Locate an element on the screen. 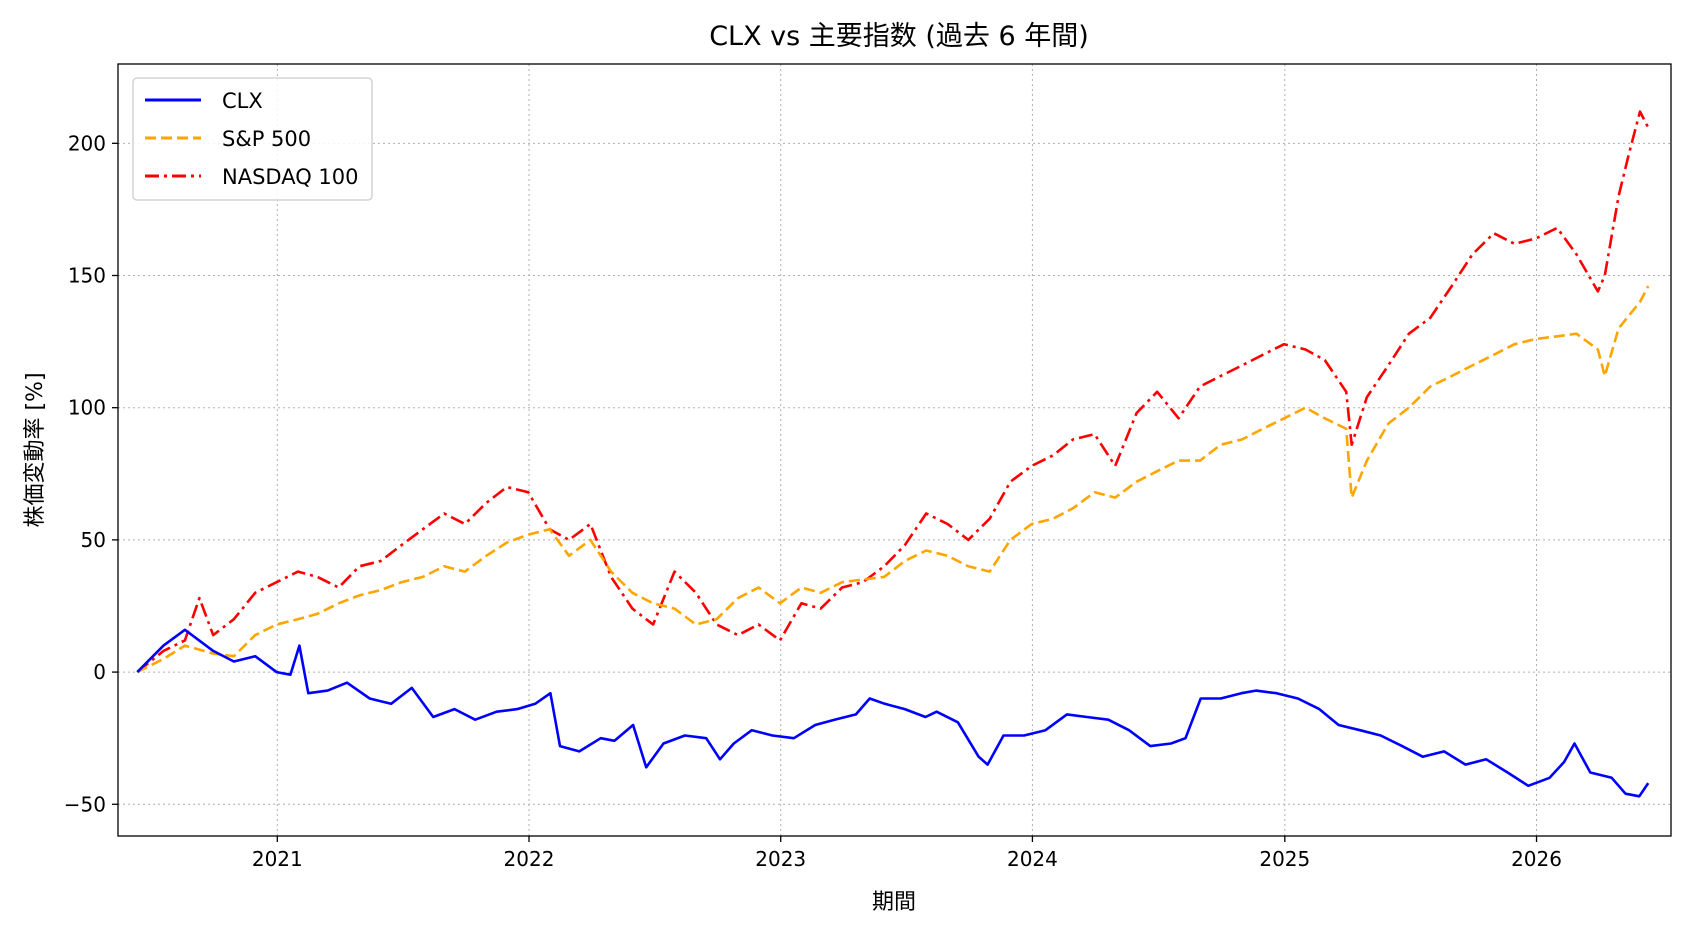 The width and height of the screenshot is (1688, 932). legend: CLX S&P 500 NASDAQ 100 is located at coordinates (252, 139).